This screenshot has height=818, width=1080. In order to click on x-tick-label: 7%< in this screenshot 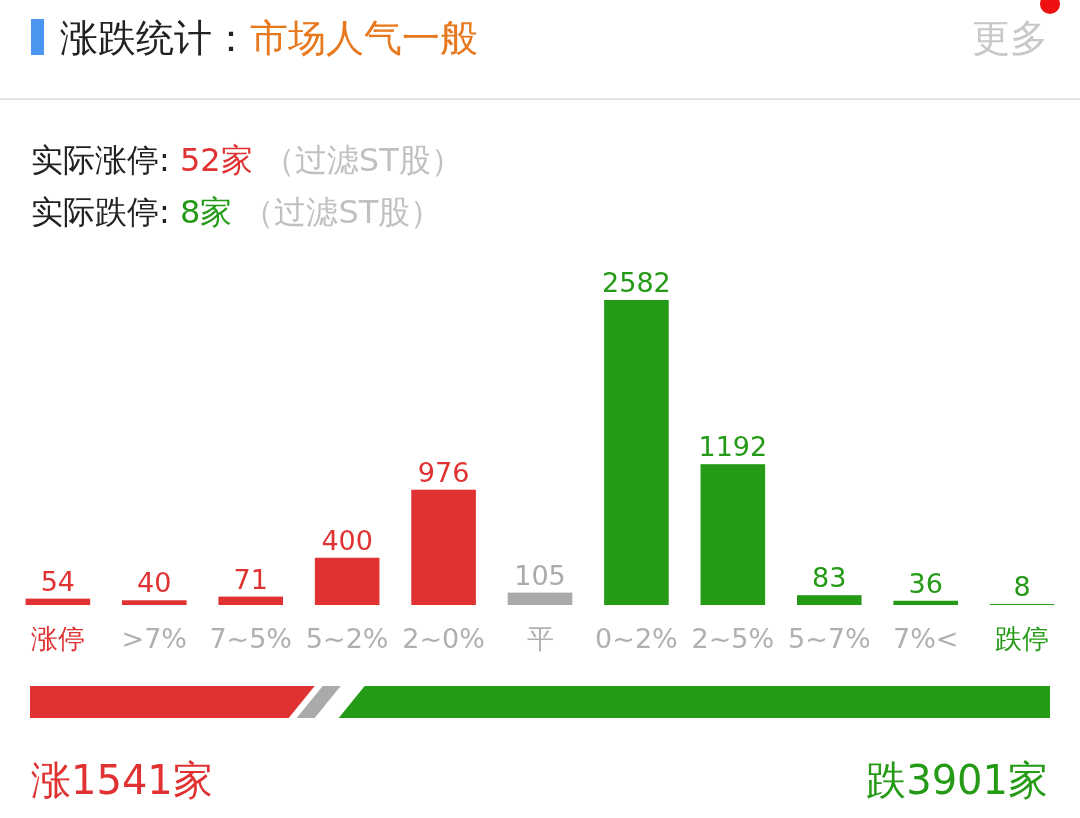, I will do `click(925, 638)`.